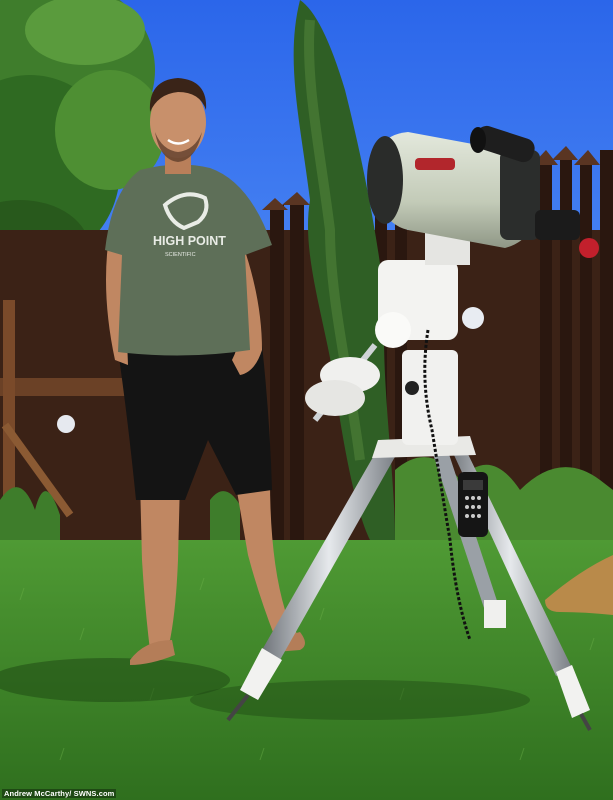  Describe the element at coordinates (178, 122) in the screenshot. I see `head` at that location.